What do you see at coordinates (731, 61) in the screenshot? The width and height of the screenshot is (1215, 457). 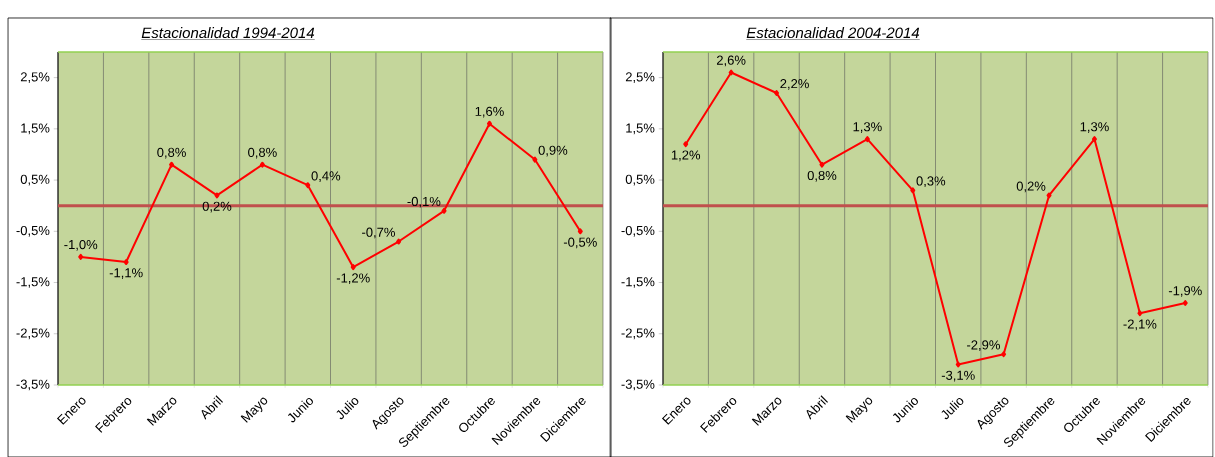 I see `data-label: 2,6%` at bounding box center [731, 61].